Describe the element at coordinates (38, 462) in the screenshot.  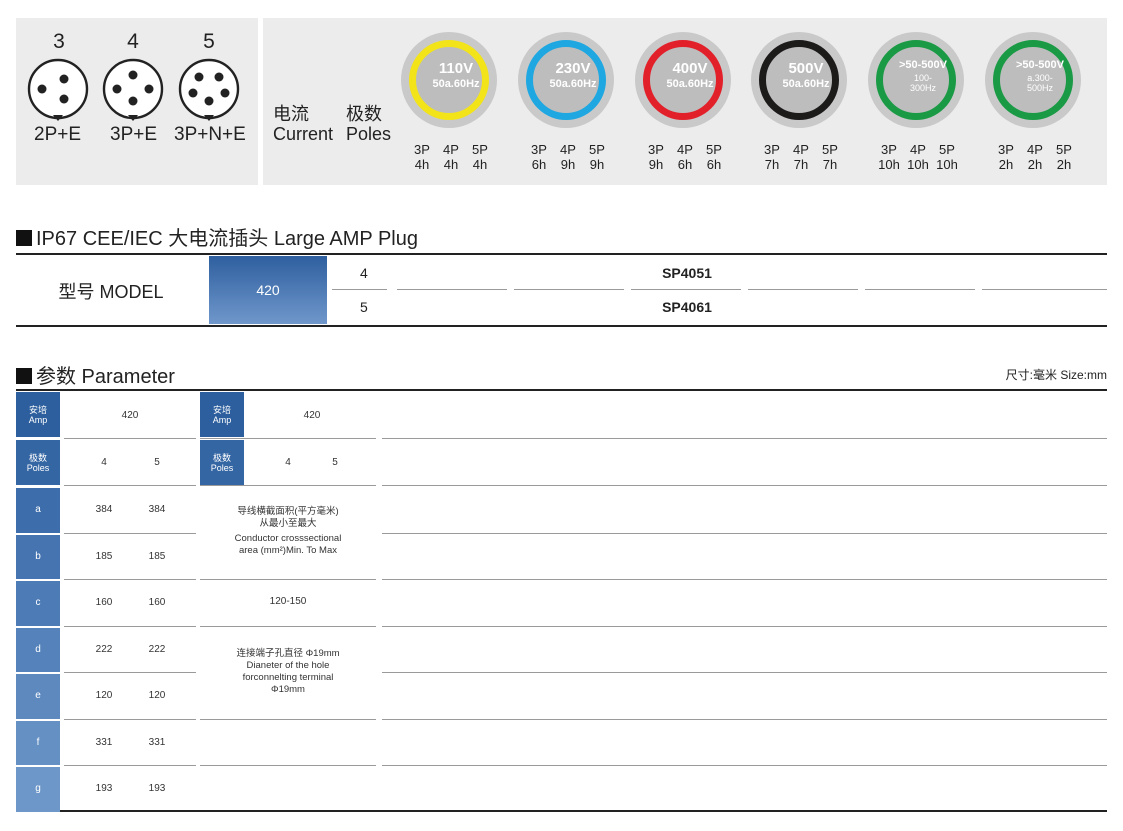
I see `poles-header-cell: 极数 Poles` at that location.